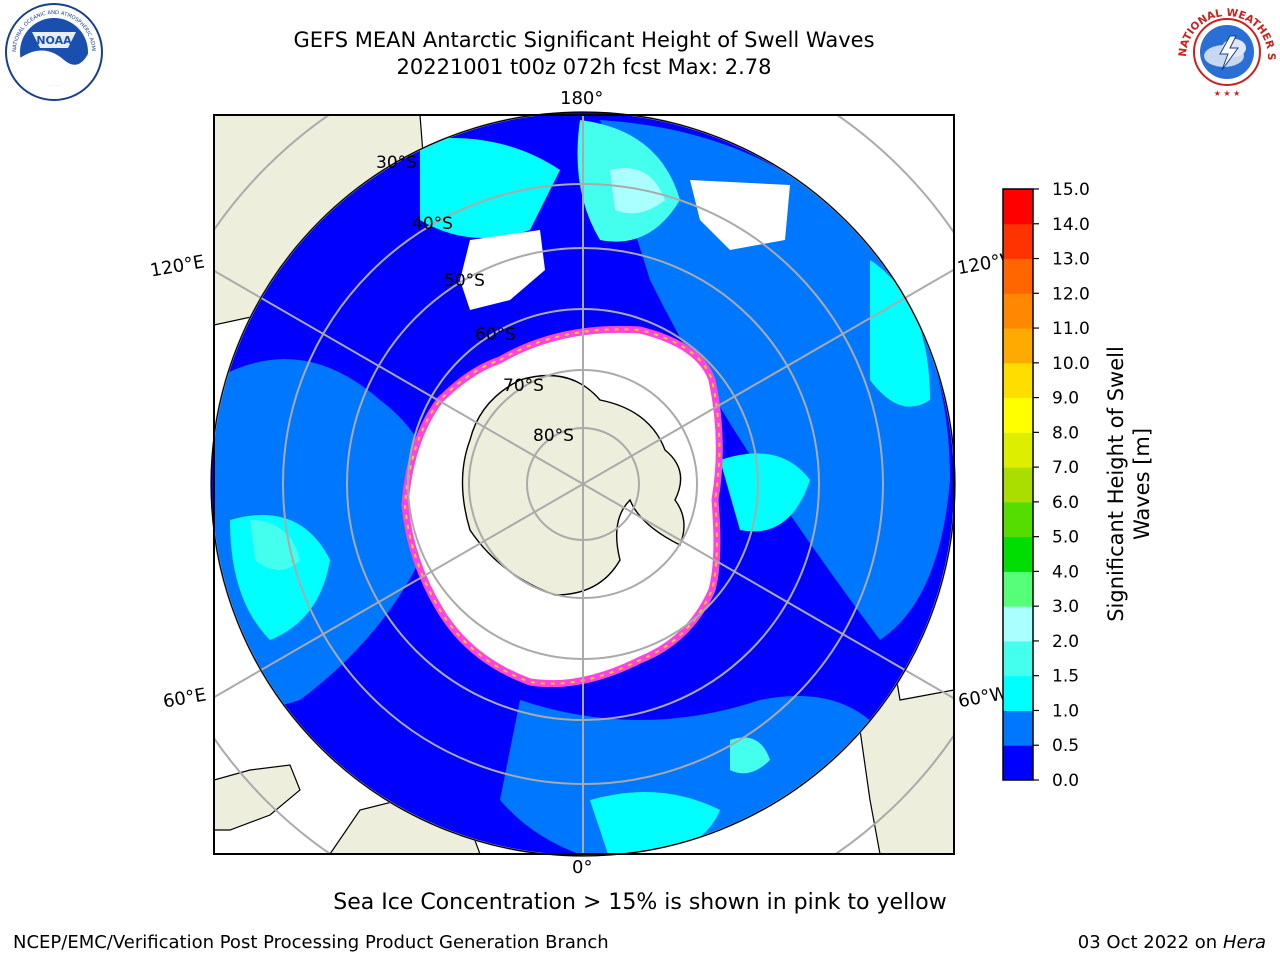 This screenshot has width=1280, height=960. What do you see at coordinates (1116, 484) in the screenshot?
I see `colorbar-label-line1: Significant Height of Swell` at bounding box center [1116, 484].